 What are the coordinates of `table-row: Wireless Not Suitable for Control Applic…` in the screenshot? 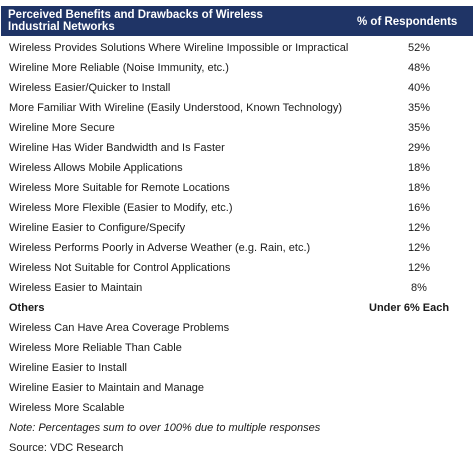 It's located at (237, 268).